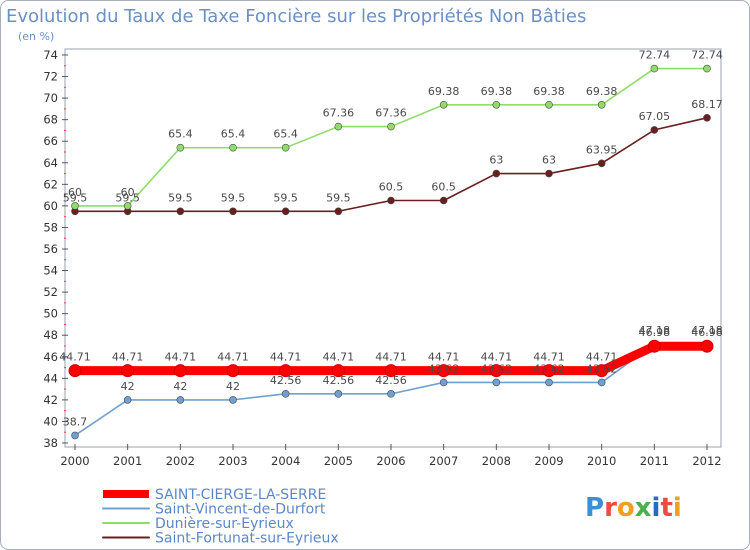  Describe the element at coordinates (50, 421) in the screenshot. I see `y-tick-label: 40` at that location.